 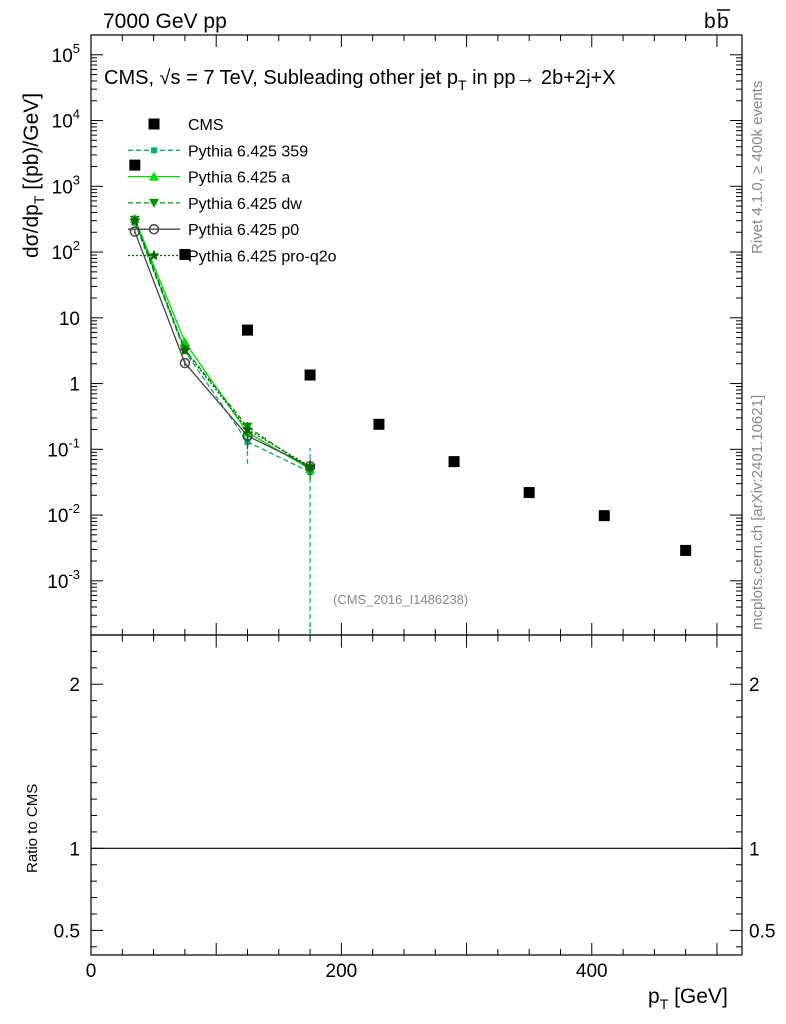 What do you see at coordinates (248, 151) in the screenshot?
I see `legend-label: Pythia 6.425 359` at bounding box center [248, 151].